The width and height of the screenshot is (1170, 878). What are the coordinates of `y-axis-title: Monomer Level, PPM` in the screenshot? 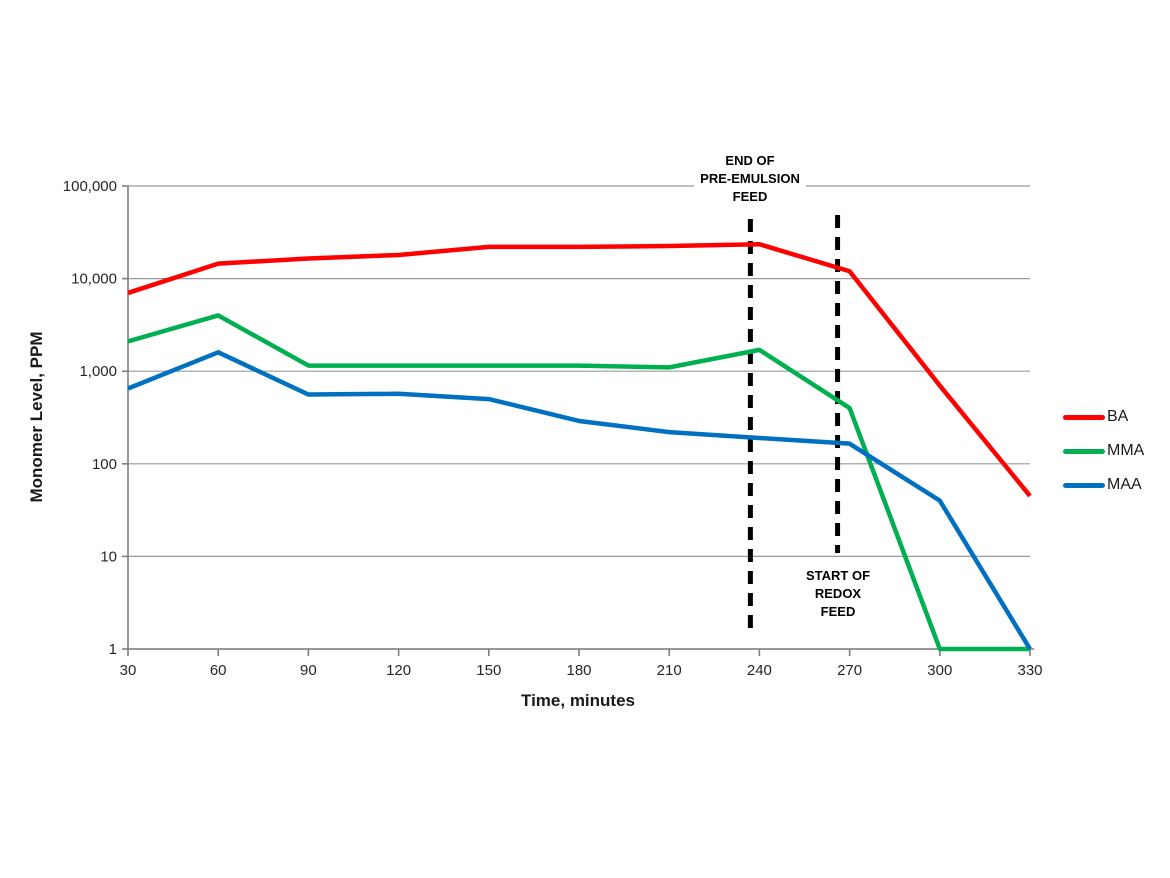 It's located at (36, 417).